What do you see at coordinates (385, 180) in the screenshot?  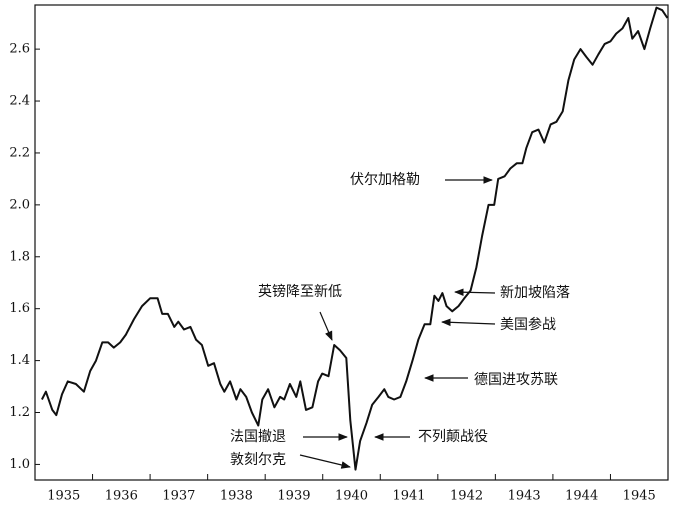 I see `annotation: 伏尔加格勒` at bounding box center [385, 180].